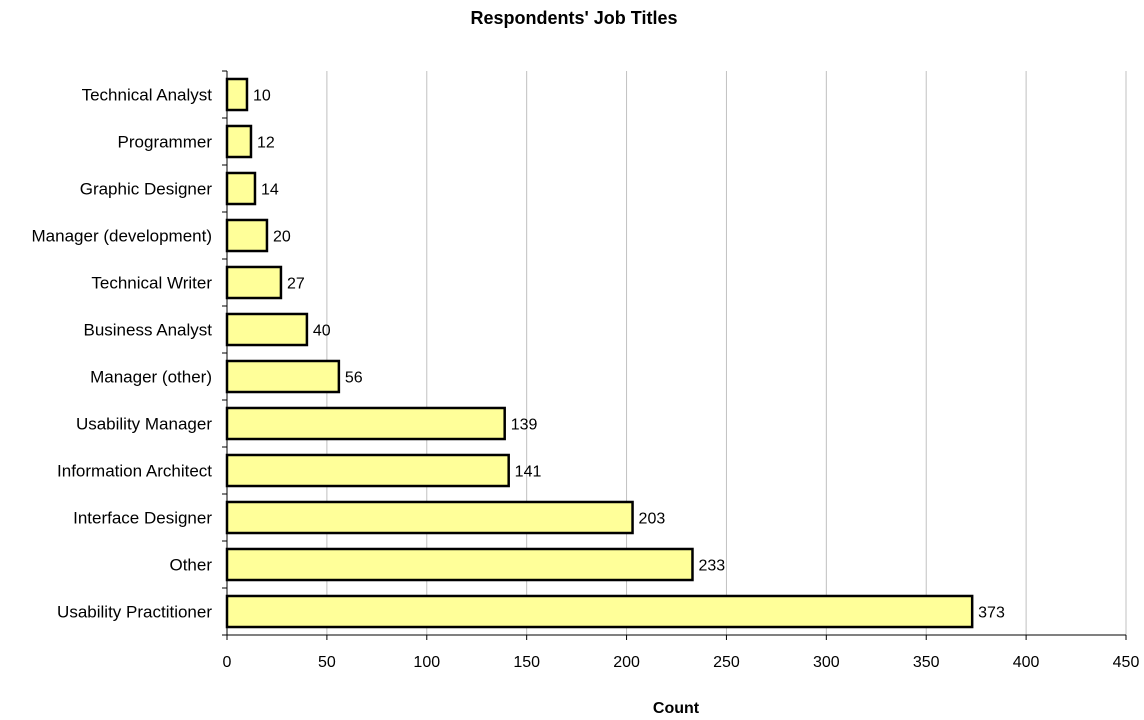 Image resolution: width=1144 pixels, height=720 pixels. I want to click on data-label: 139, so click(524, 425).